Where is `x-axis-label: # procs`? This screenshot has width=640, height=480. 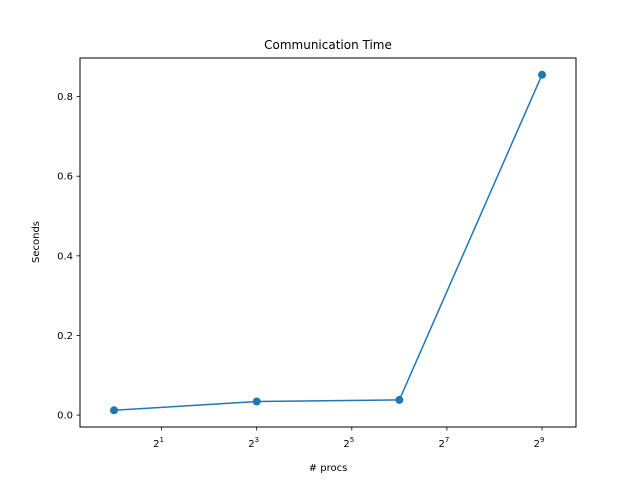 x-axis-label: # procs is located at coordinates (328, 468).